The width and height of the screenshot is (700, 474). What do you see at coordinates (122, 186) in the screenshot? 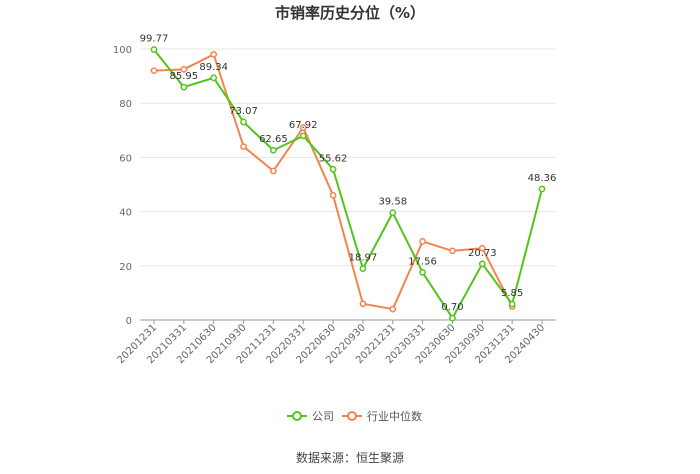
I see `y-axis-ticks: 0 20 40 60 80 100` at bounding box center [122, 186].